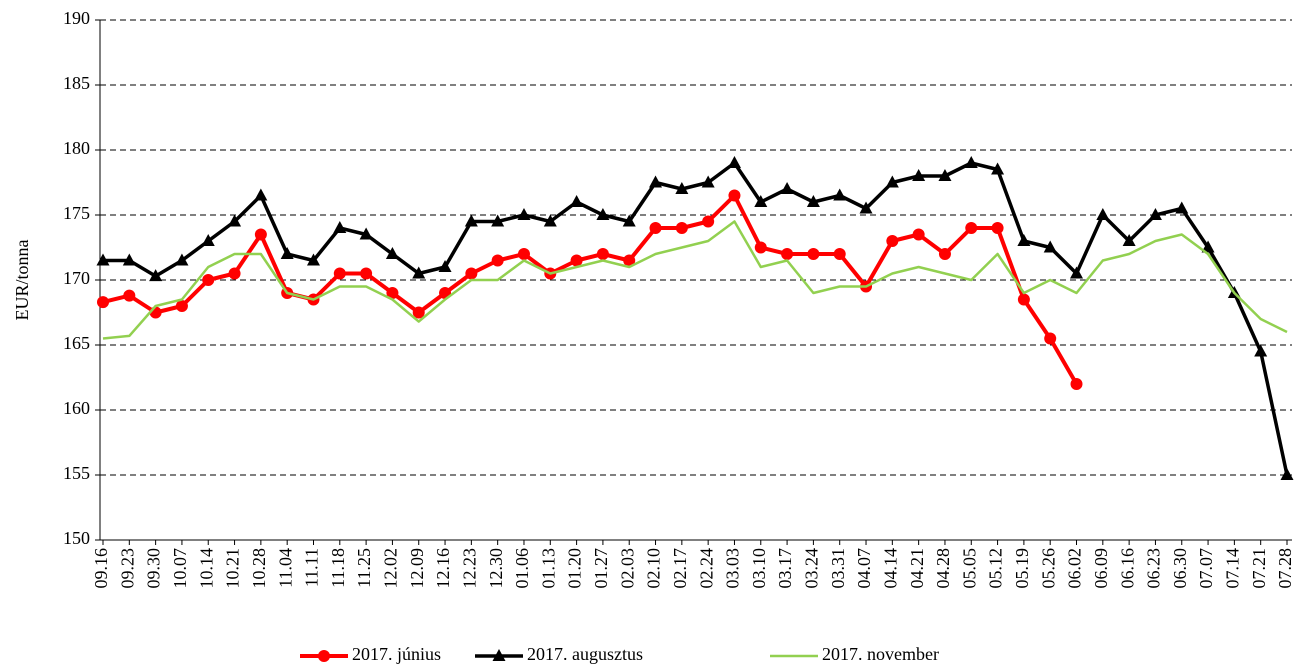 The image size is (1296, 671). What do you see at coordinates (680, 568) in the screenshot?
I see `x-tick-label: 02.17` at bounding box center [680, 568].